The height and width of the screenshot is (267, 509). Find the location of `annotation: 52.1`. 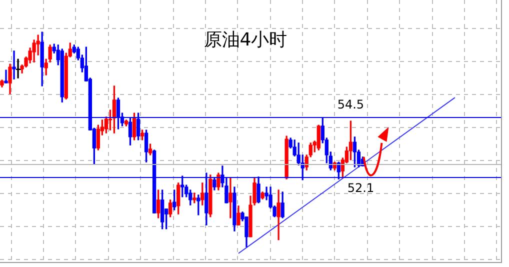

annotation: 52.1 is located at coordinates (360, 188).